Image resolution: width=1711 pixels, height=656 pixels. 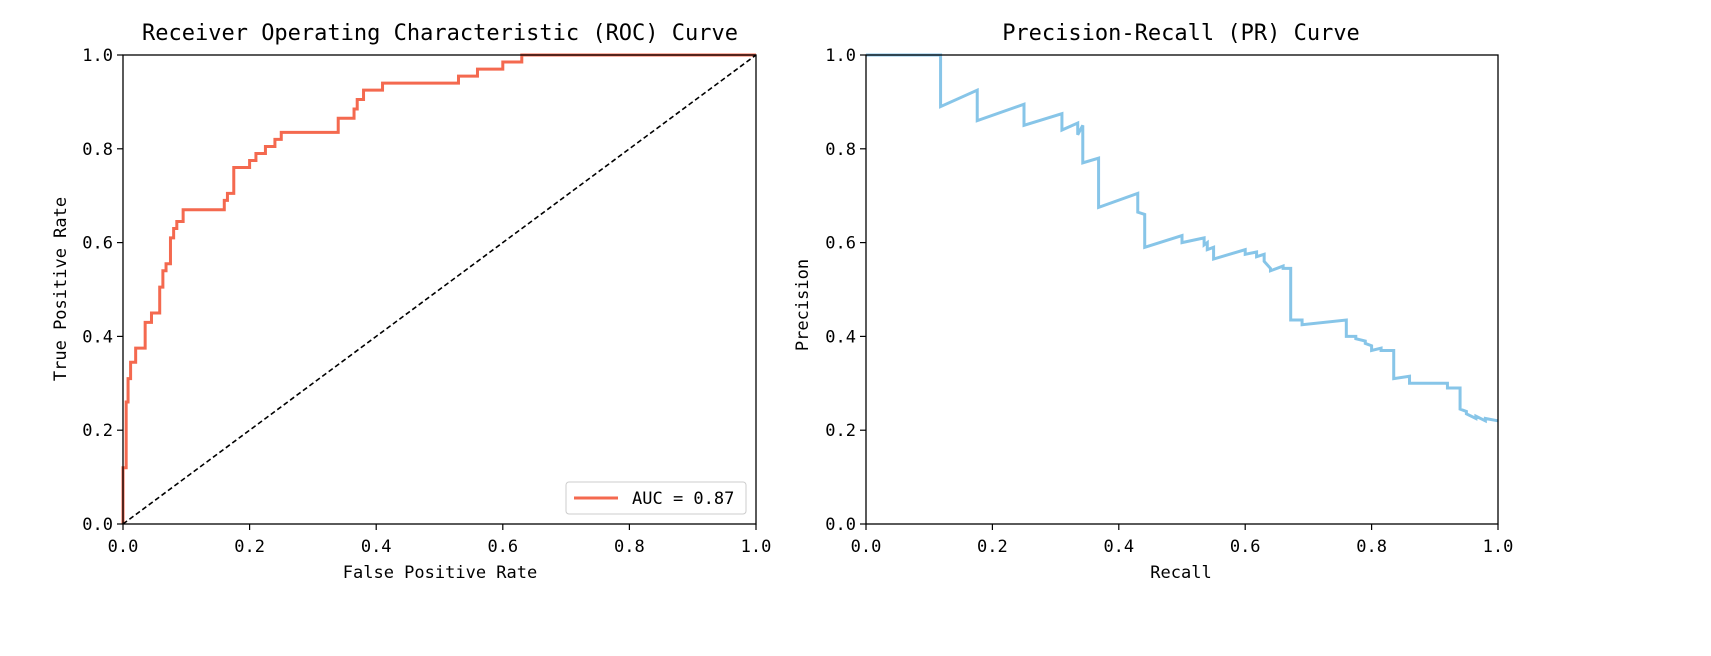 I want to click on roc-y-tick-label: 0.8, so click(x=97, y=150).